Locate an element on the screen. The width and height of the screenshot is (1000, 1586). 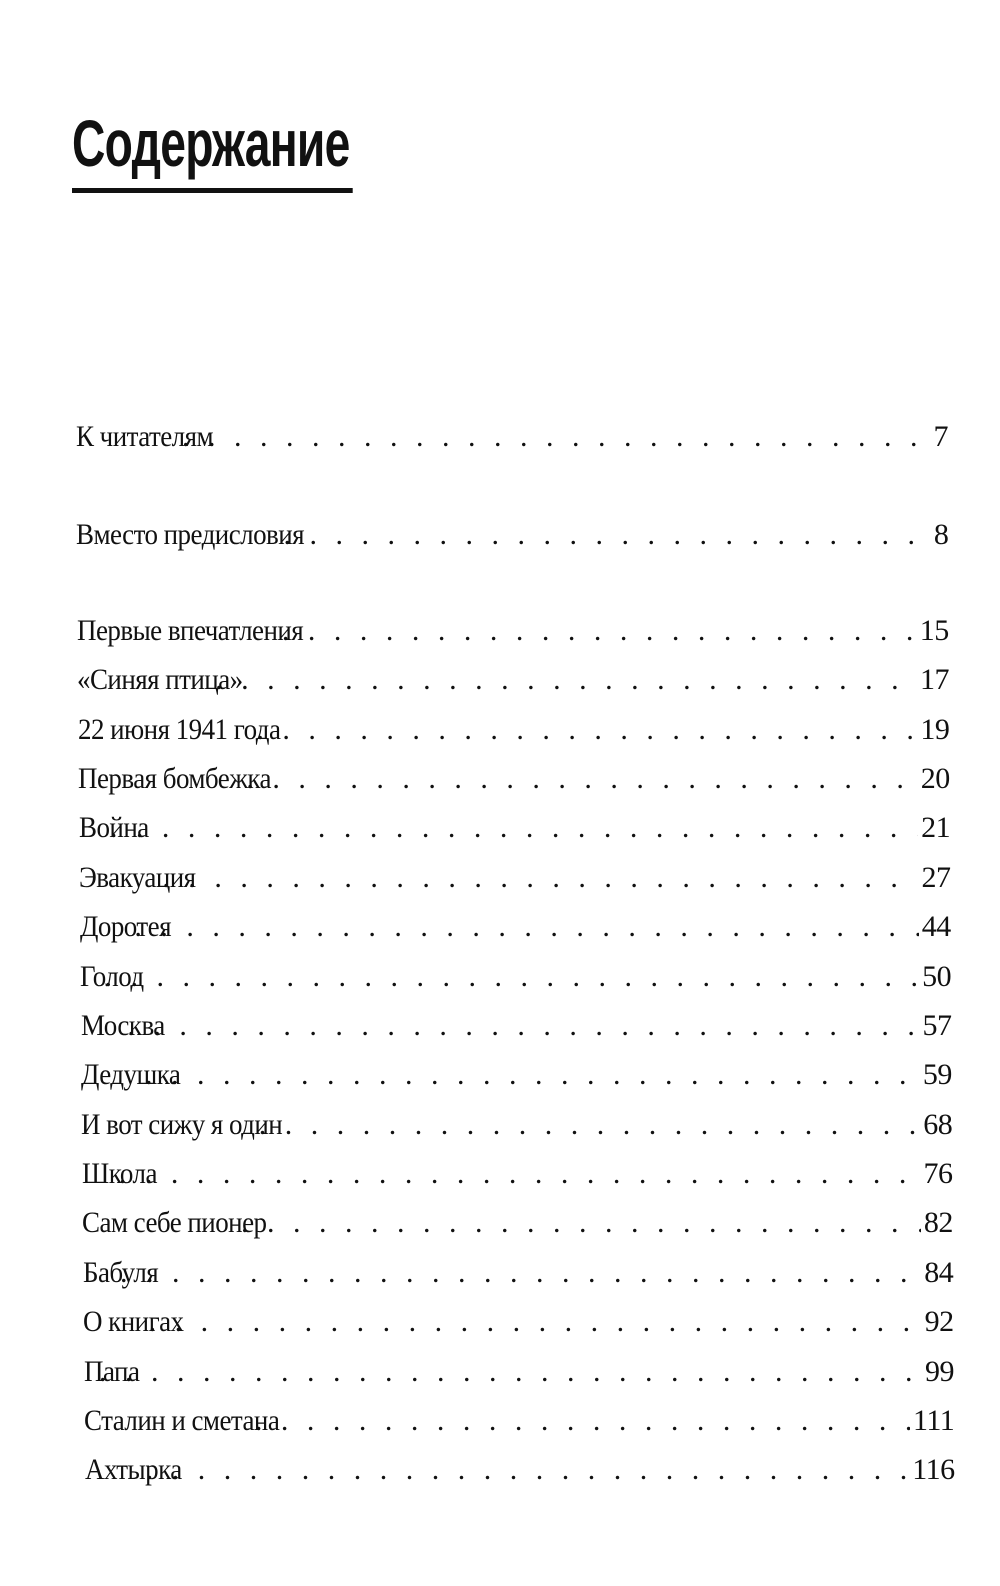
toc-entry-title: О книгах is located at coordinates (133, 1322).